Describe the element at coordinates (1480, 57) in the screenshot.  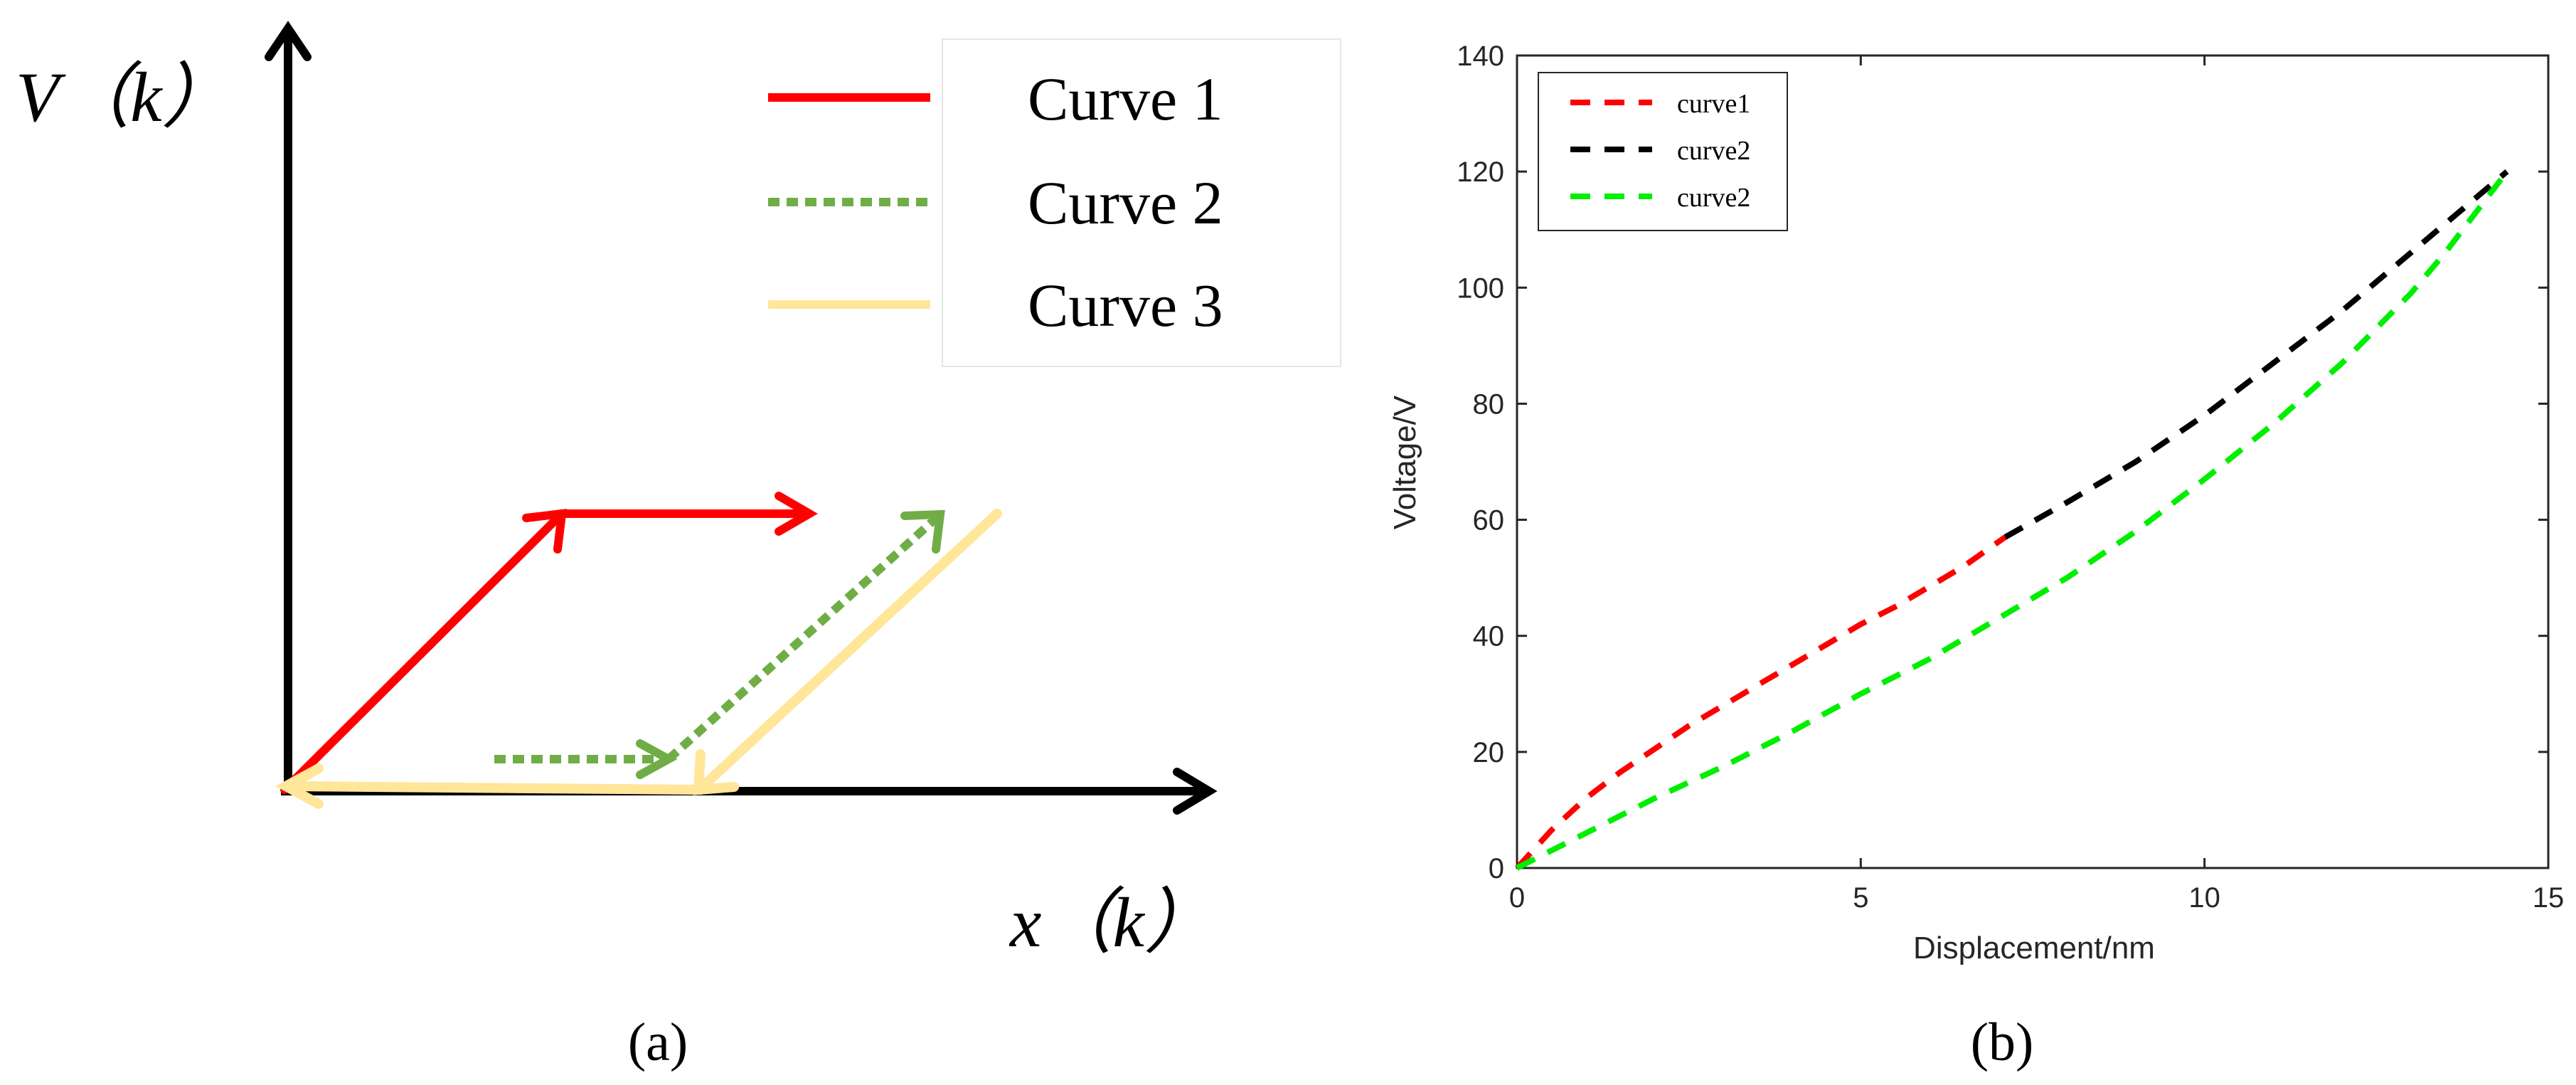
I see `y-tick-label-7: 140` at that location.